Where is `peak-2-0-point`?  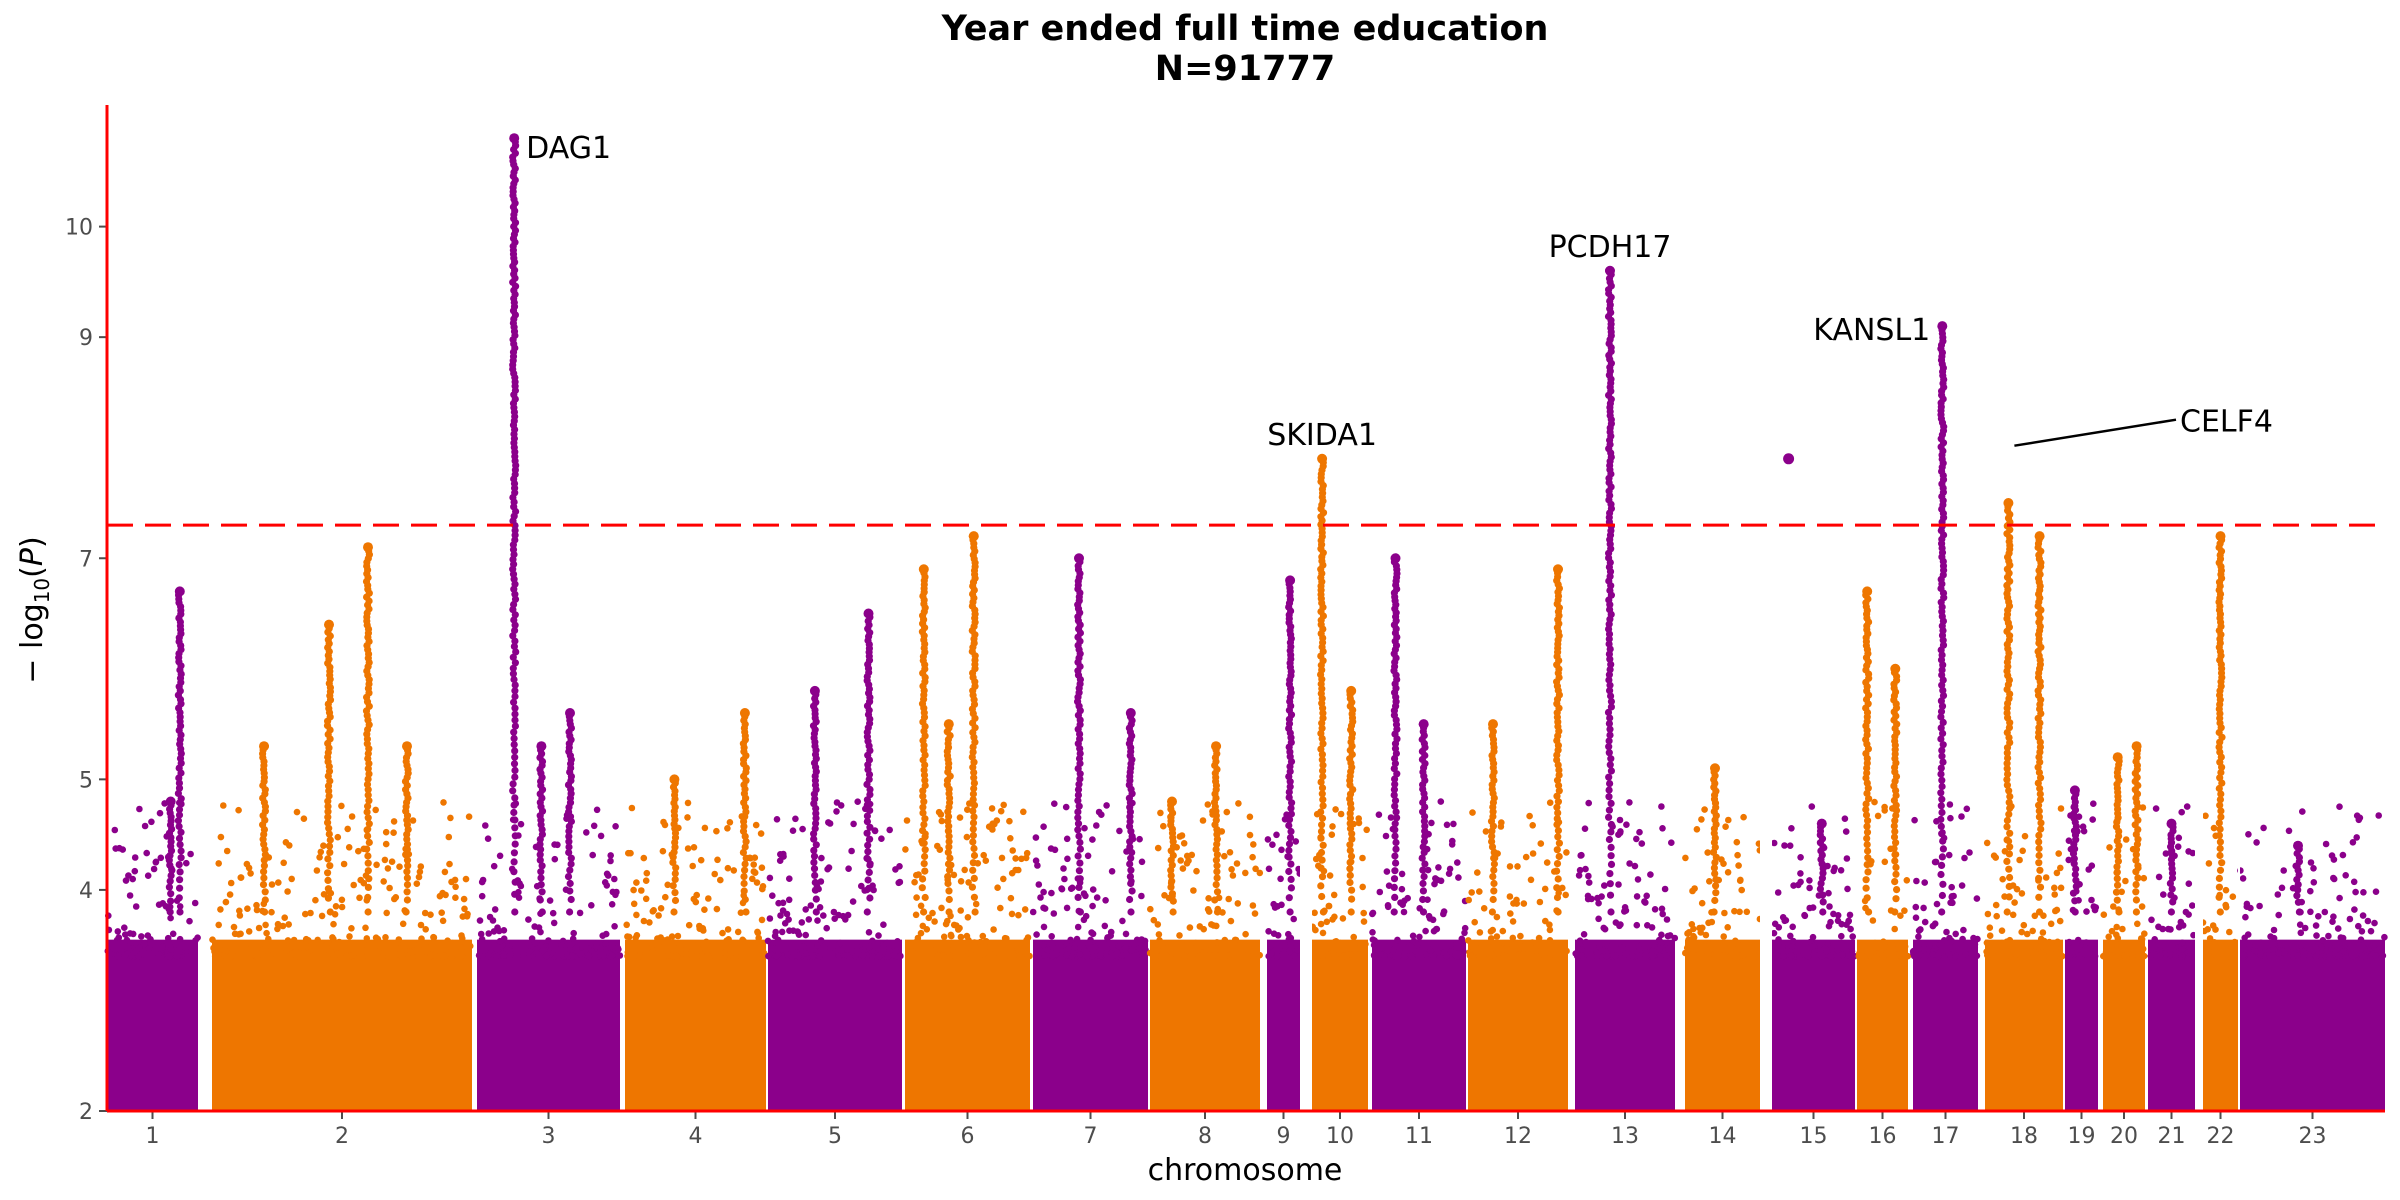
peak-2-0-point is located at coordinates (328, 812).